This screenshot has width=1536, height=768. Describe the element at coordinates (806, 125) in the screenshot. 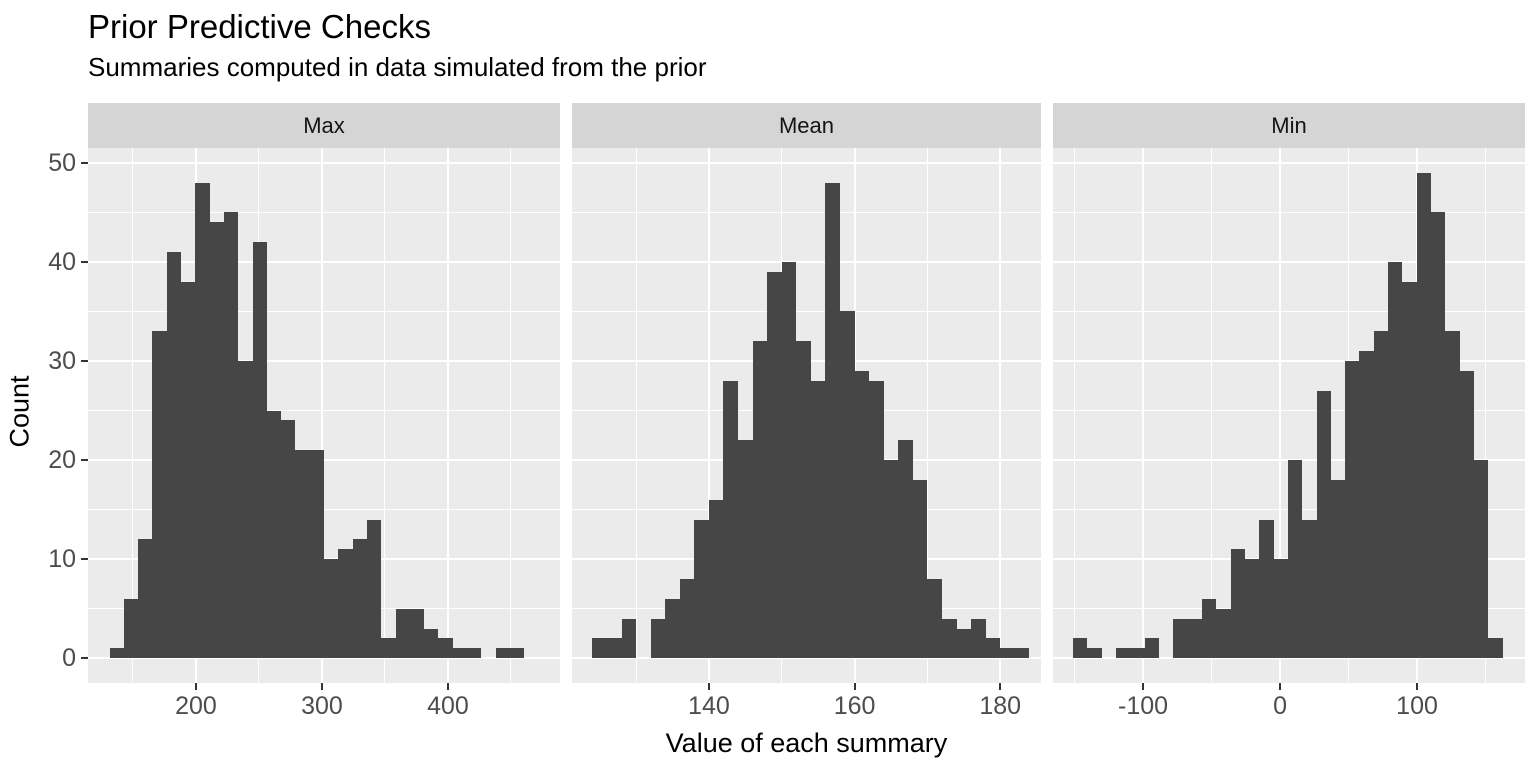

I see `facet-strip-mean: Mean` at that location.